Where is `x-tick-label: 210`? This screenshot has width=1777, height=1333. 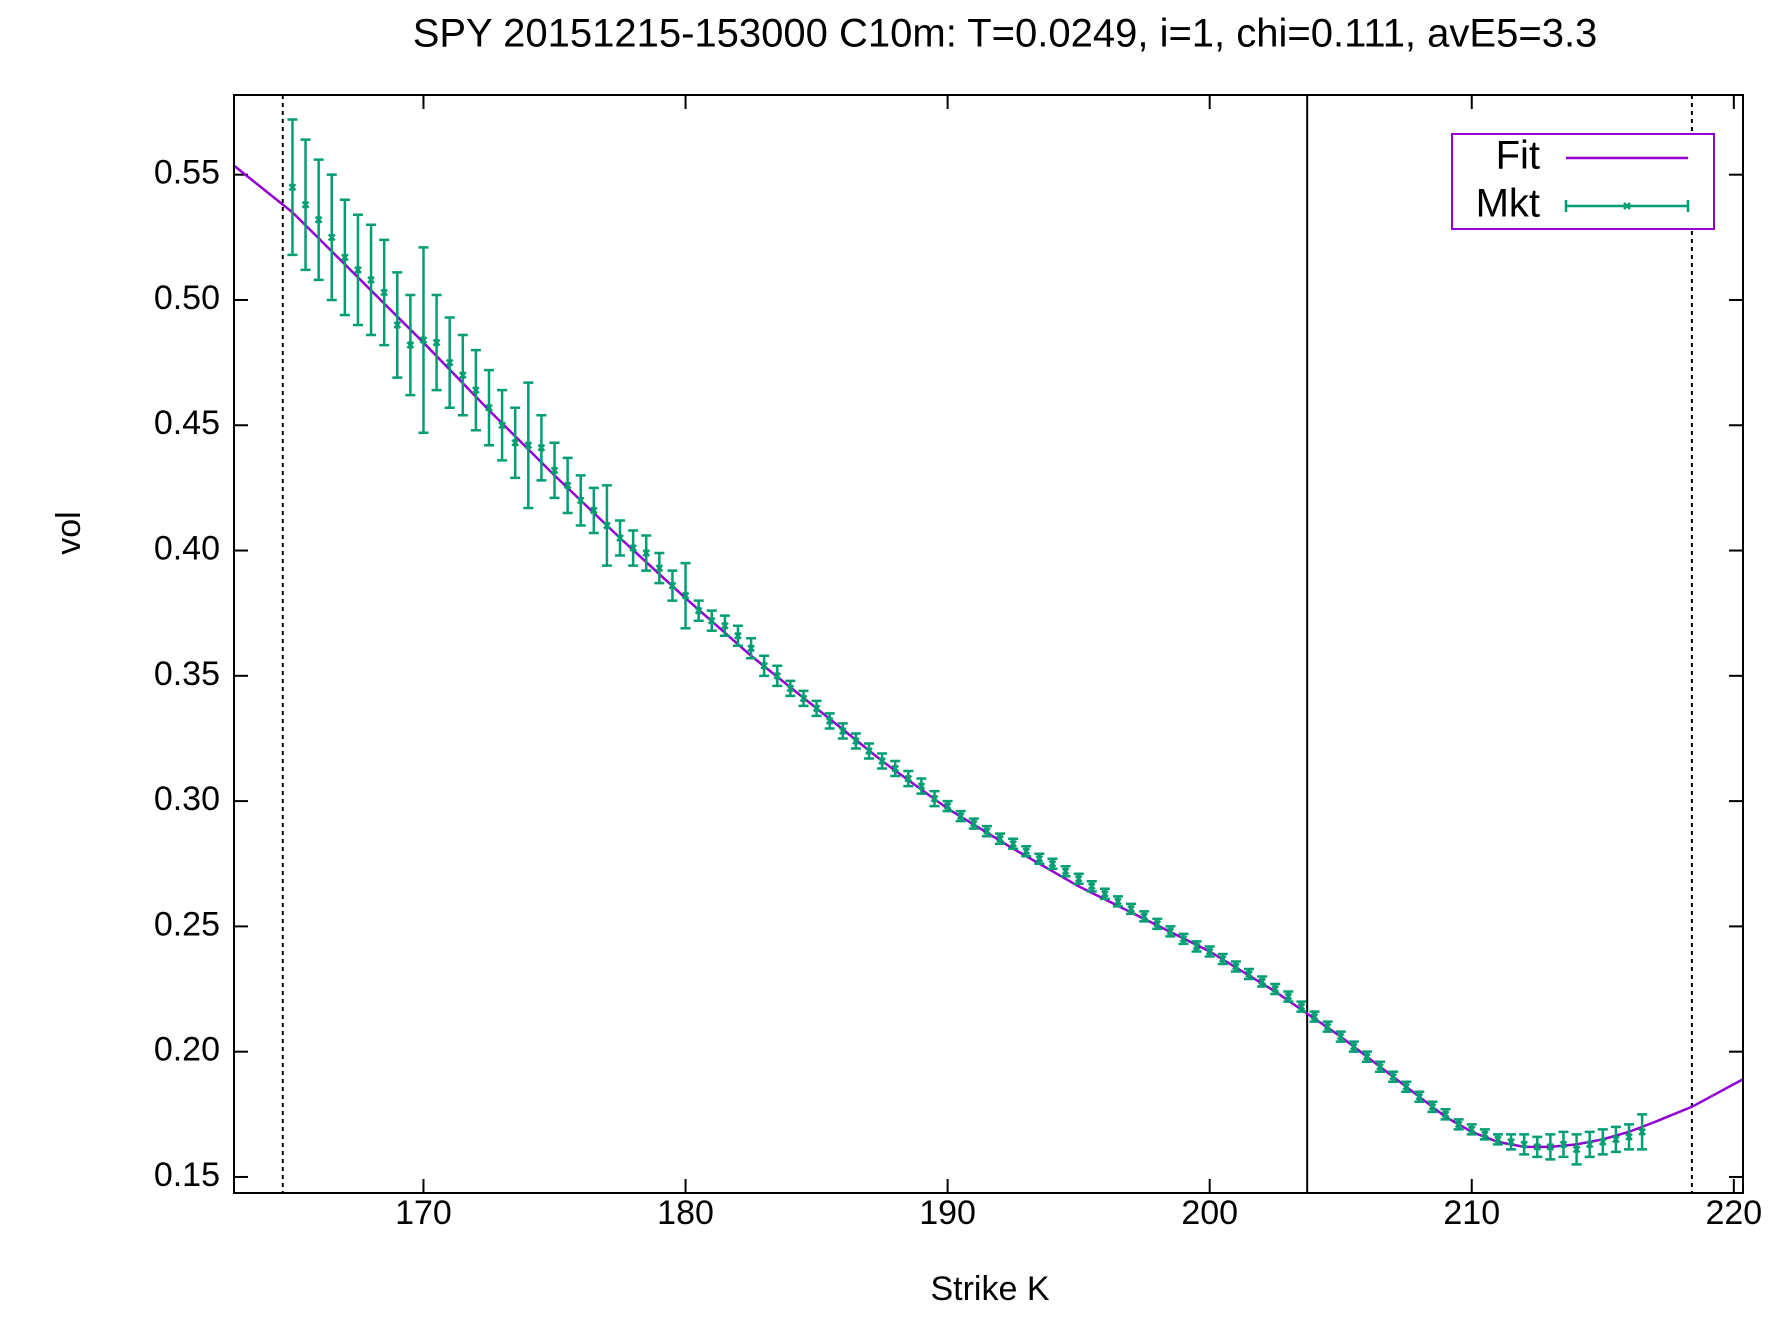 x-tick-label: 210 is located at coordinates (1471, 1213).